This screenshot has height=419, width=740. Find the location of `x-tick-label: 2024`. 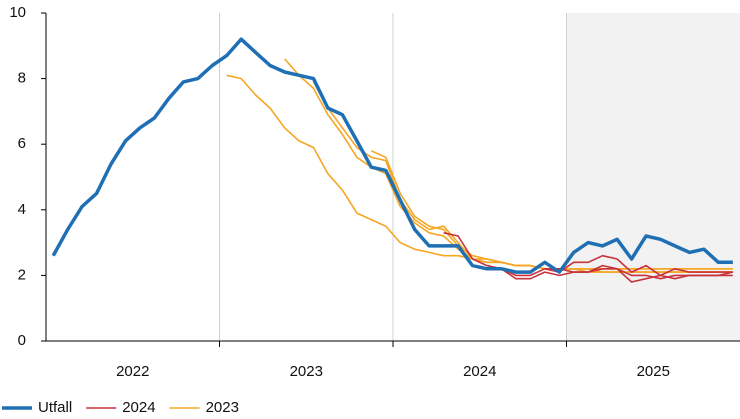

x-tick-label: 2024 is located at coordinates (479, 371).